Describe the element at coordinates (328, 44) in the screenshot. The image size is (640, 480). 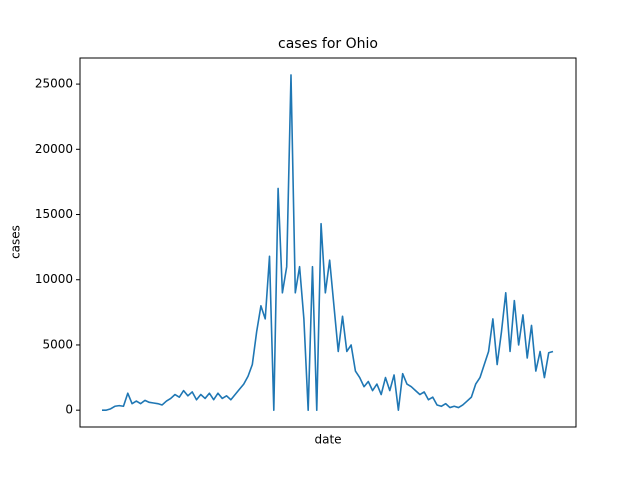
I see `chart-title: cases for Ohio` at that location.